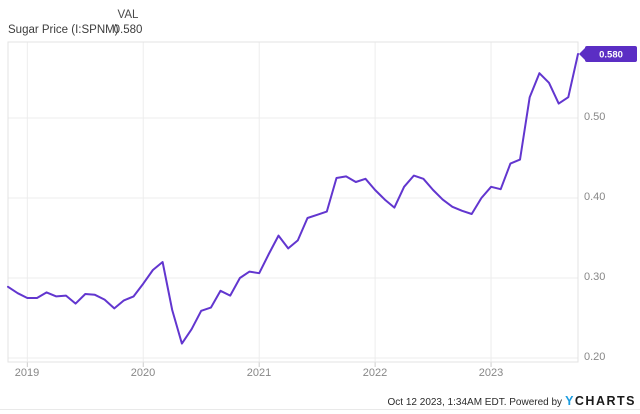 The image size is (640, 414). I want to click on y-axis-tick-label: 0.40, so click(595, 197).